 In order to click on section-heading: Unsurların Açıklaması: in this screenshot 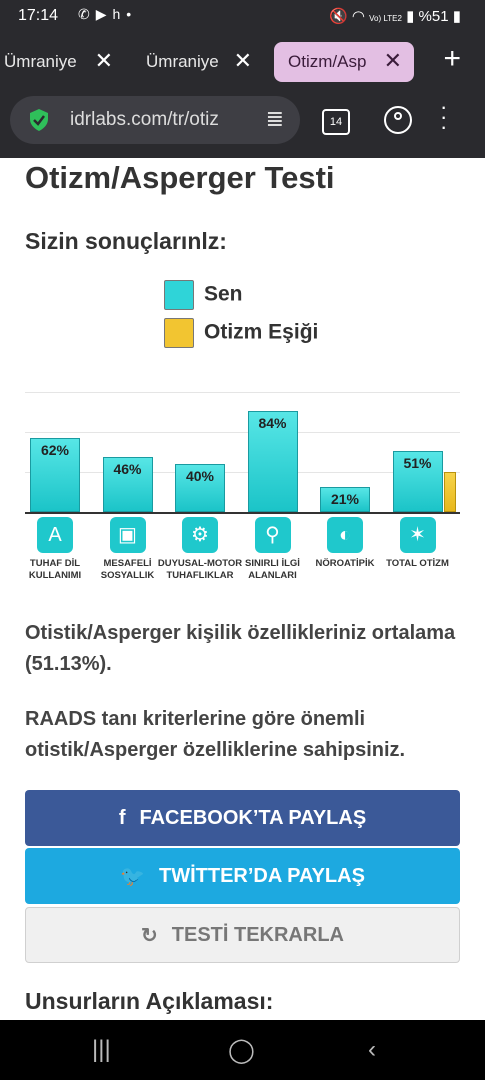, I will do `click(149, 1001)`.